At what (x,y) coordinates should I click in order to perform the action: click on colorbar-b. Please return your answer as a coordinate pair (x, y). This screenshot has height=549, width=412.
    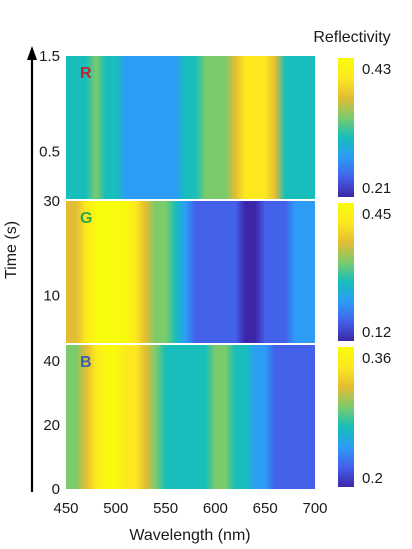
    Looking at the image, I should click on (346, 417).